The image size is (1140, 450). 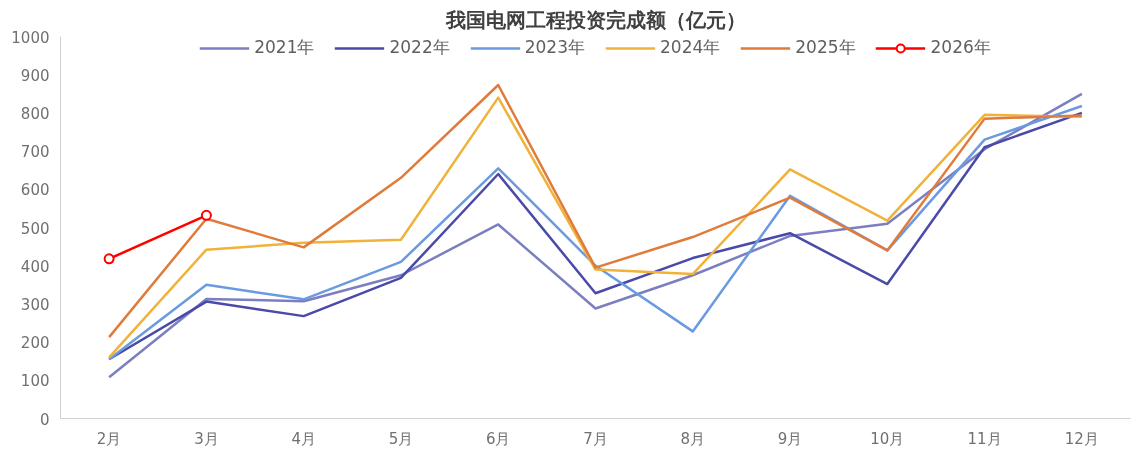 I want to click on legend-label: 2024年, so click(x=690, y=47).